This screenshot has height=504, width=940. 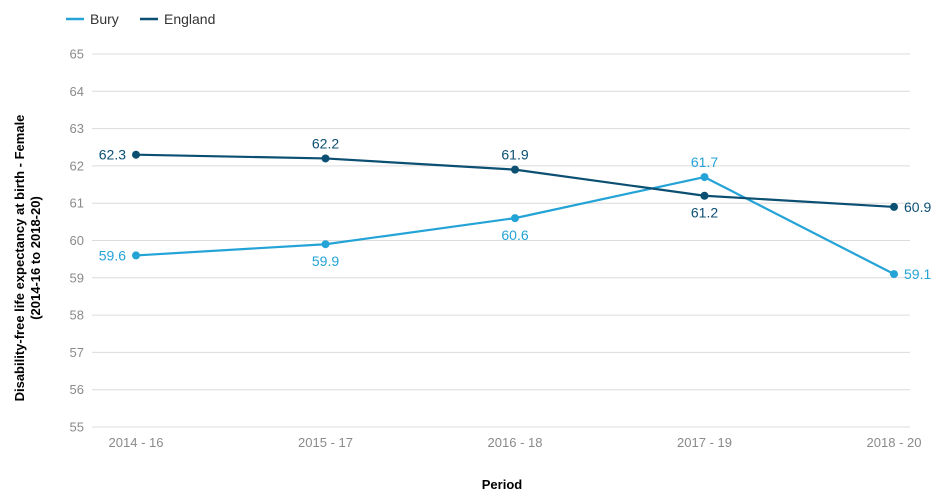 I want to click on legend-label-england: England, so click(x=189, y=19).